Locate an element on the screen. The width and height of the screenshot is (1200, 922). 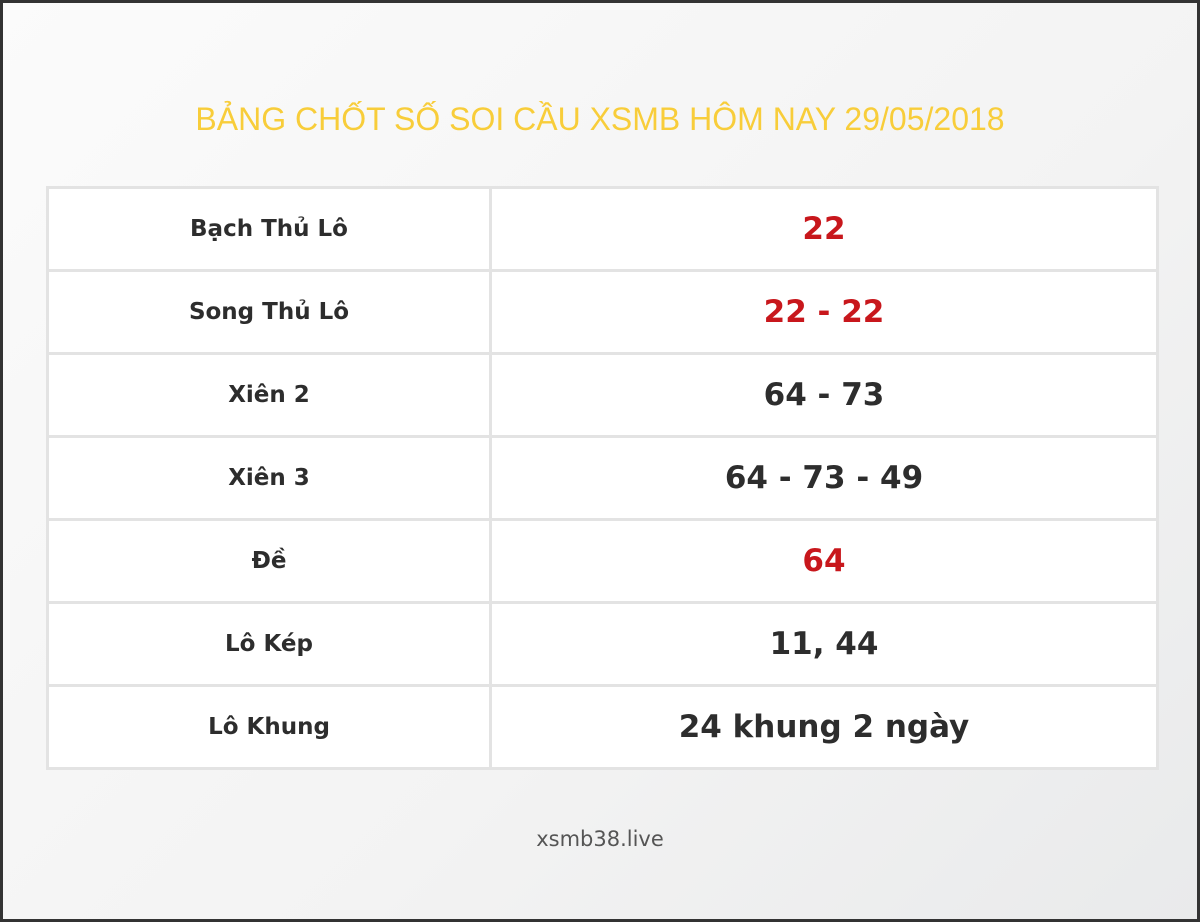
row-label: Bạch Thủ Lô is located at coordinates (269, 229).